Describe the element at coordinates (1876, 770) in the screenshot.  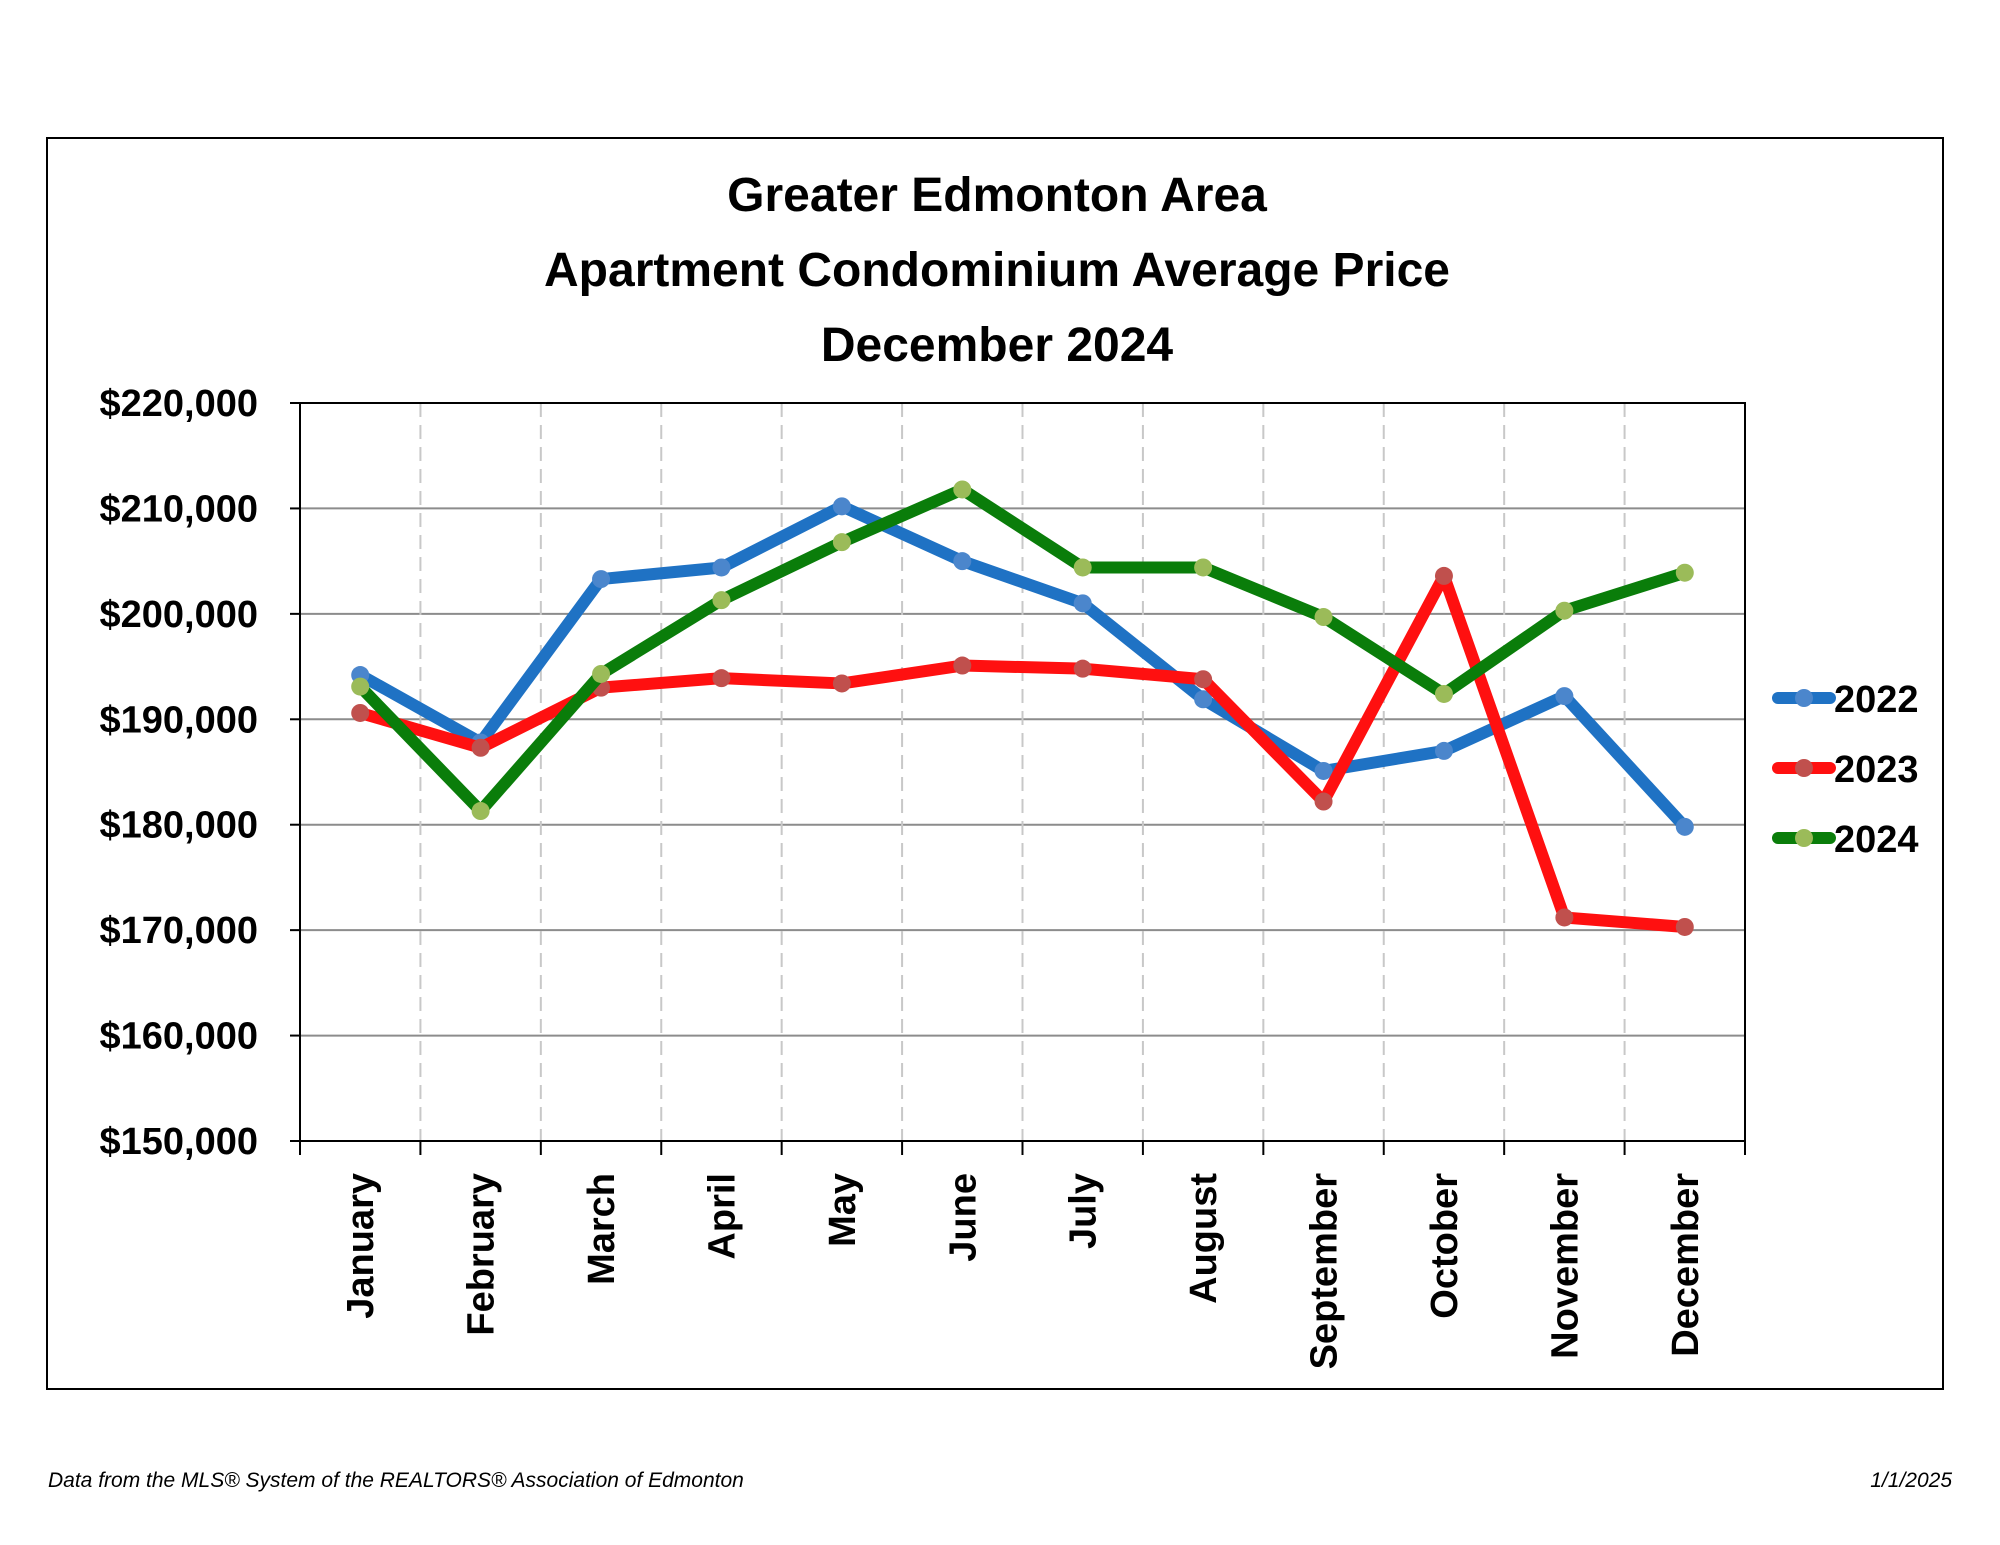
I see `legend-label: 2023` at that location.